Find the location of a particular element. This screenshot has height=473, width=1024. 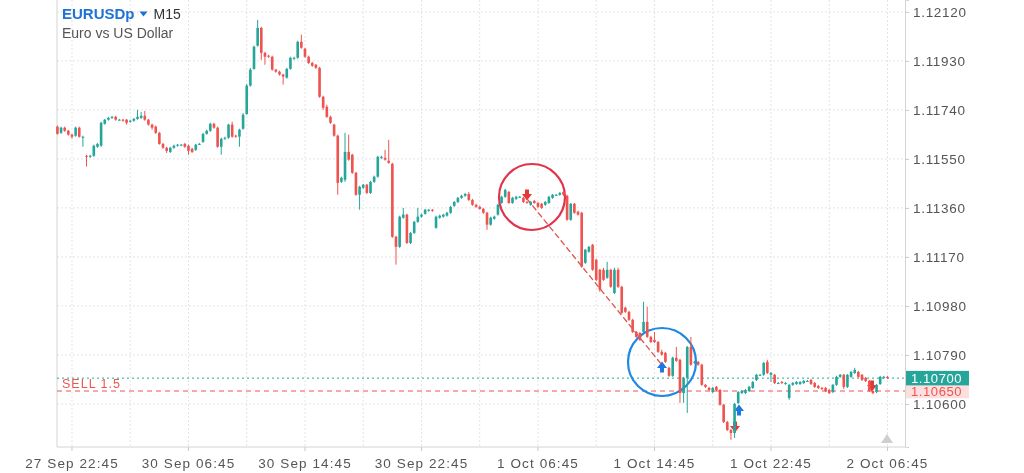

y-tick-label: 1.11930 is located at coordinates (939, 61).